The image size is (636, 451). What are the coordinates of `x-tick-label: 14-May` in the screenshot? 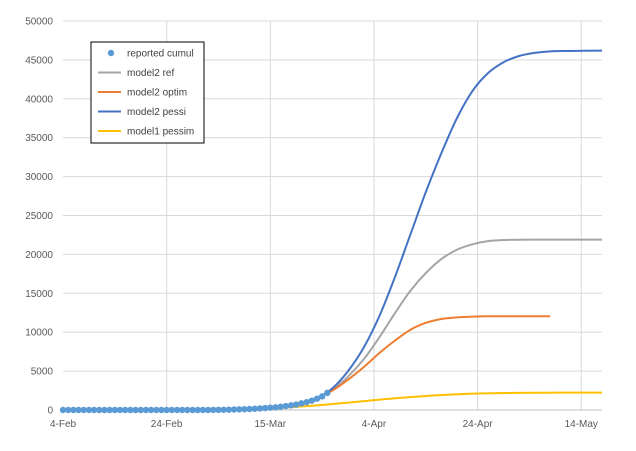 It's located at (581, 424).